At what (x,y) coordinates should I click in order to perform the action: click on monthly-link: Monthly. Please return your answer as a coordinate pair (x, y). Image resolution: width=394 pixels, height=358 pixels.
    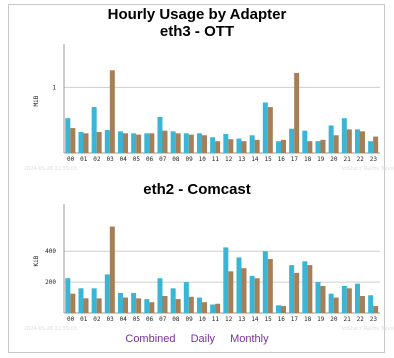
    Looking at the image, I should click on (249, 339).